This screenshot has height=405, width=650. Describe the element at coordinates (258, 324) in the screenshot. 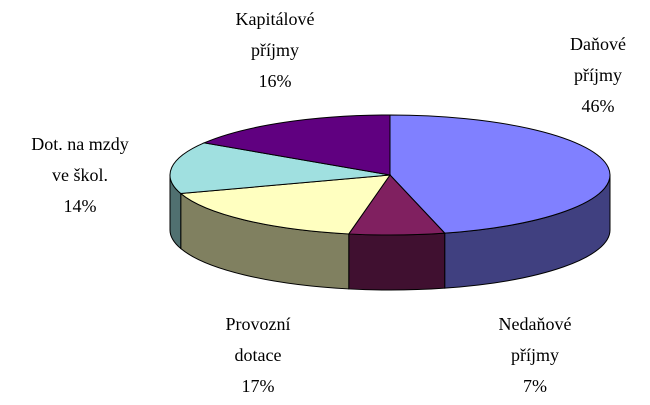

I see `label-line: Provozní` at that location.